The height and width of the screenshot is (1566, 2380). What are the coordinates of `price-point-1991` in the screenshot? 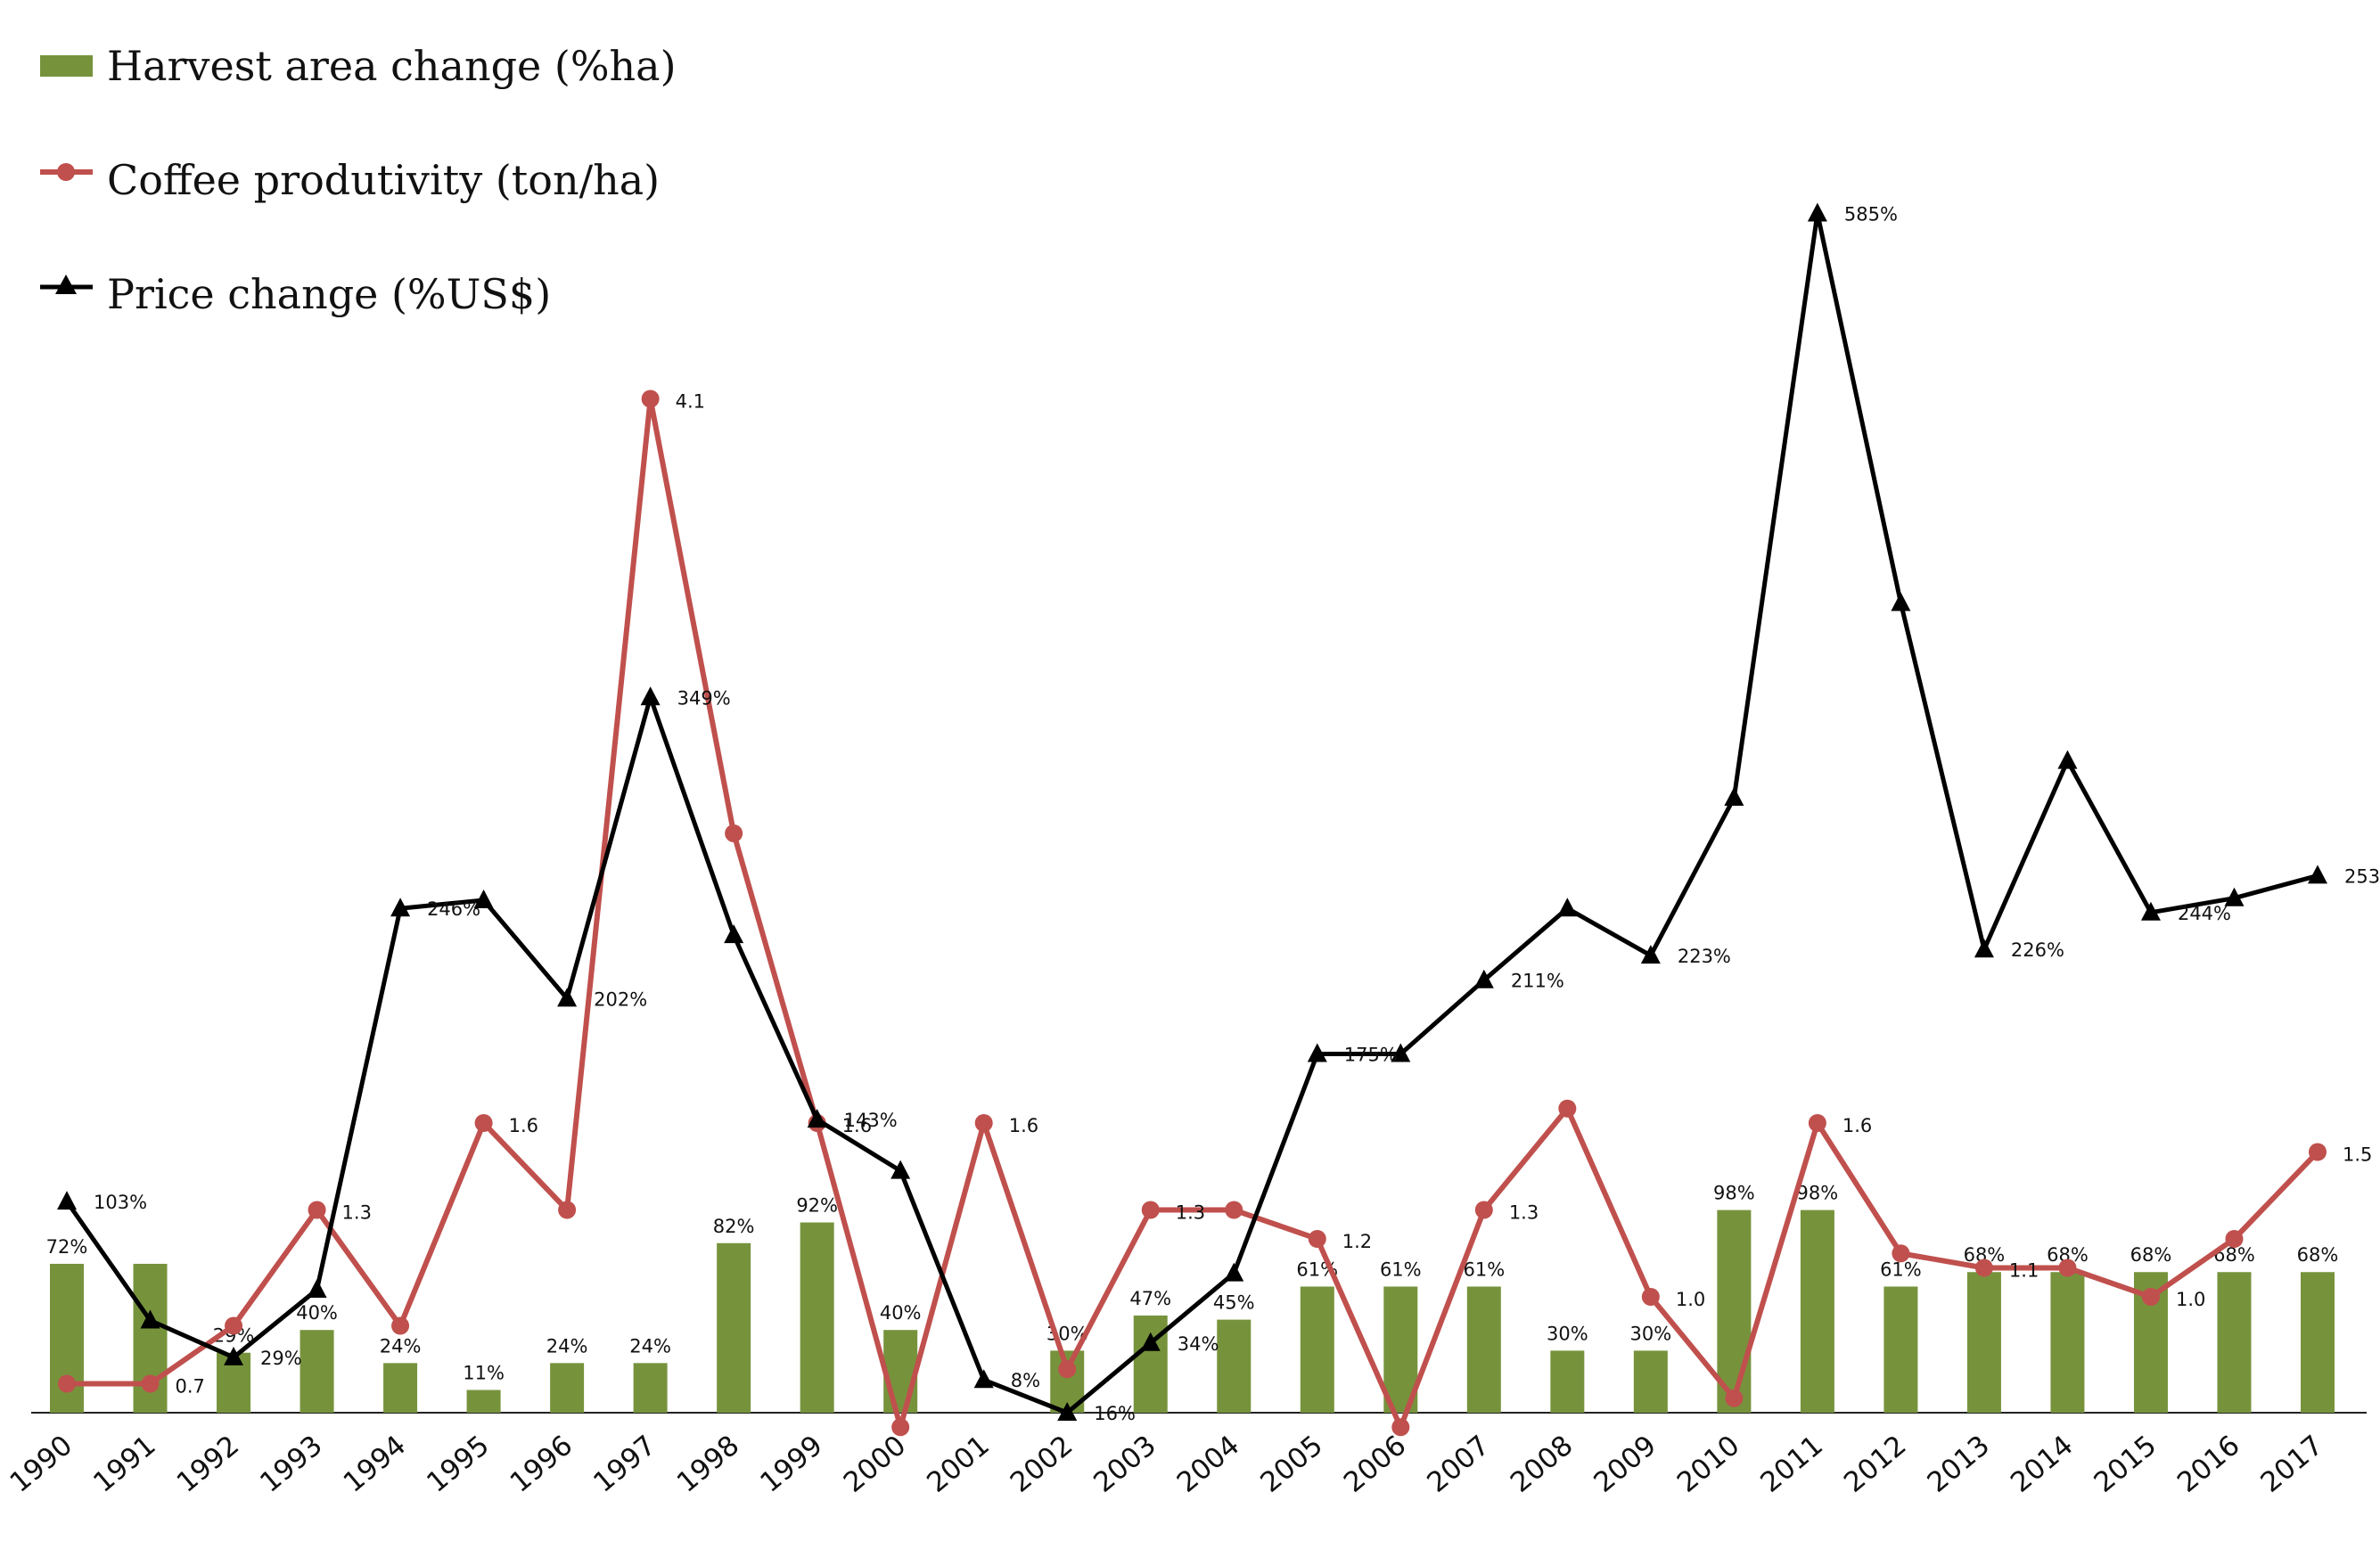 It's located at (150, 1319).